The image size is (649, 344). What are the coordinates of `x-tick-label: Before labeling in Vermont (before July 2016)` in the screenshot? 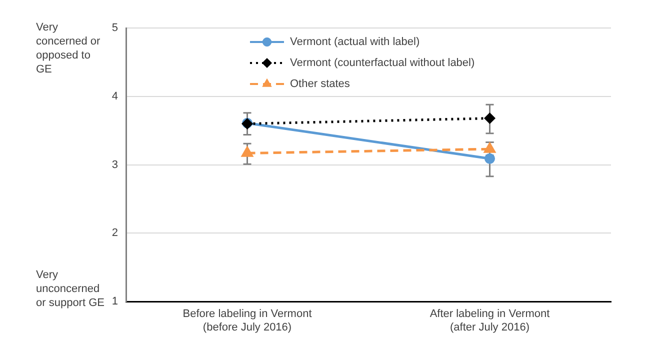 It's located at (247, 321).